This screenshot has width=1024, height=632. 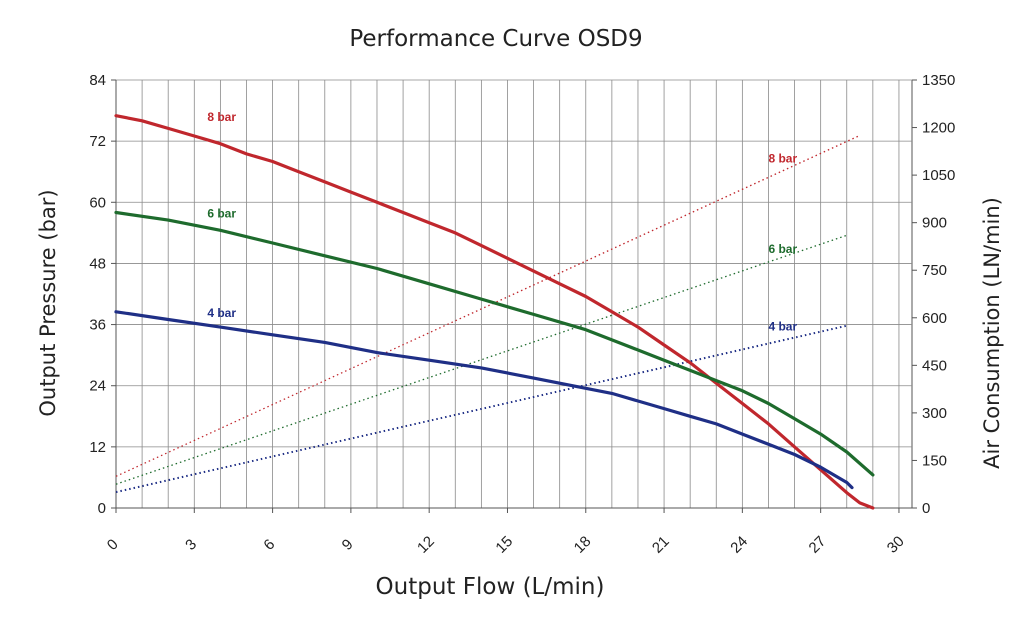 I want to click on x-tick-label: 21, so click(x=661, y=545).